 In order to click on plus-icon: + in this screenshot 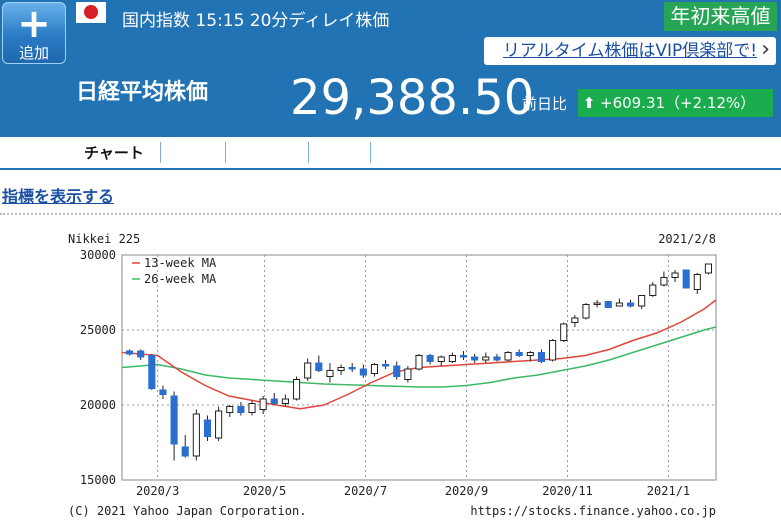, I will do `click(34, 24)`.